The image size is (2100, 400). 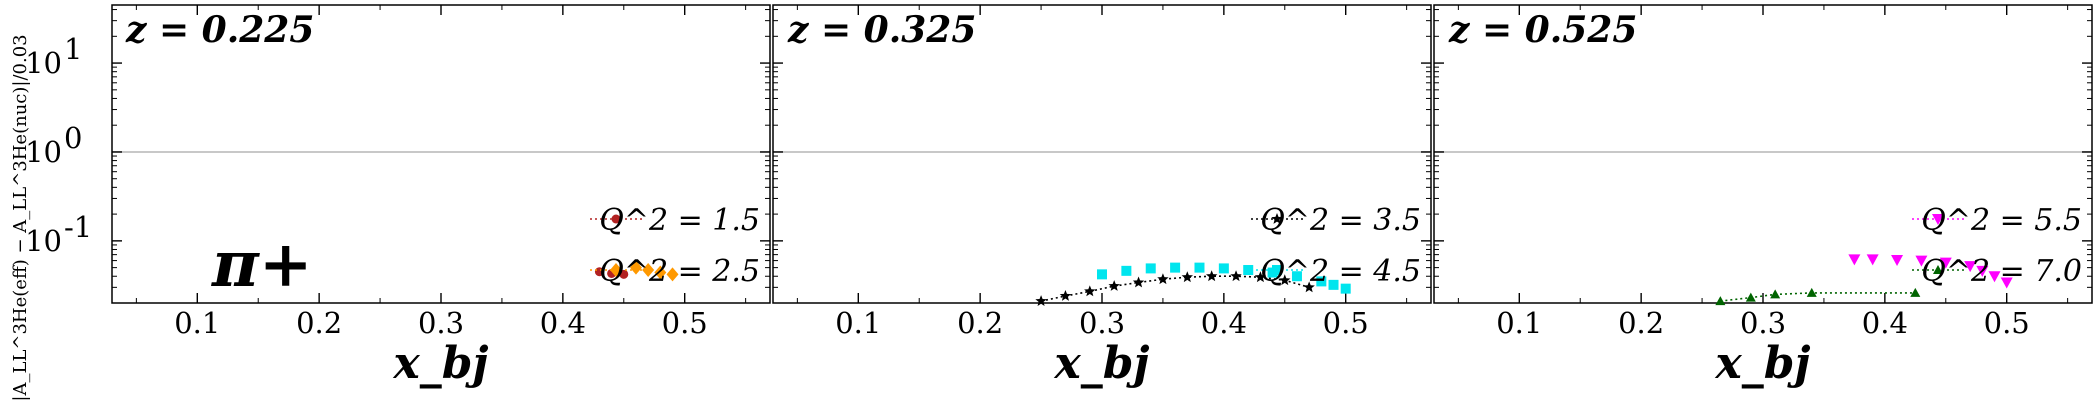 I want to click on legend-label: Q^2 = 2.5, so click(x=679, y=271).